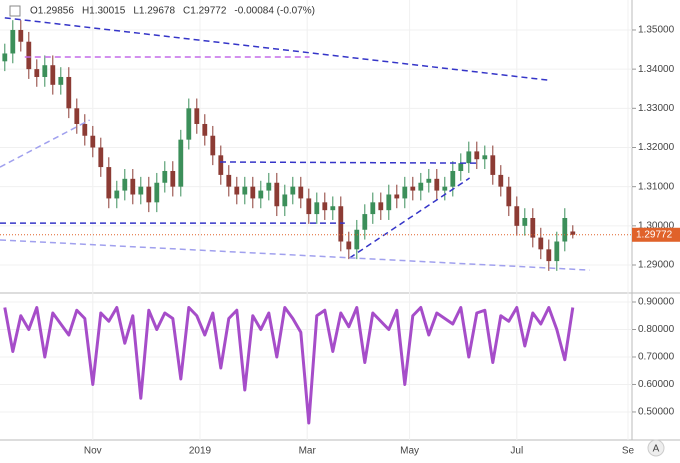  Describe the element at coordinates (656, 265) in the screenshot. I see `y-tick-label: 1.29000` at that location.